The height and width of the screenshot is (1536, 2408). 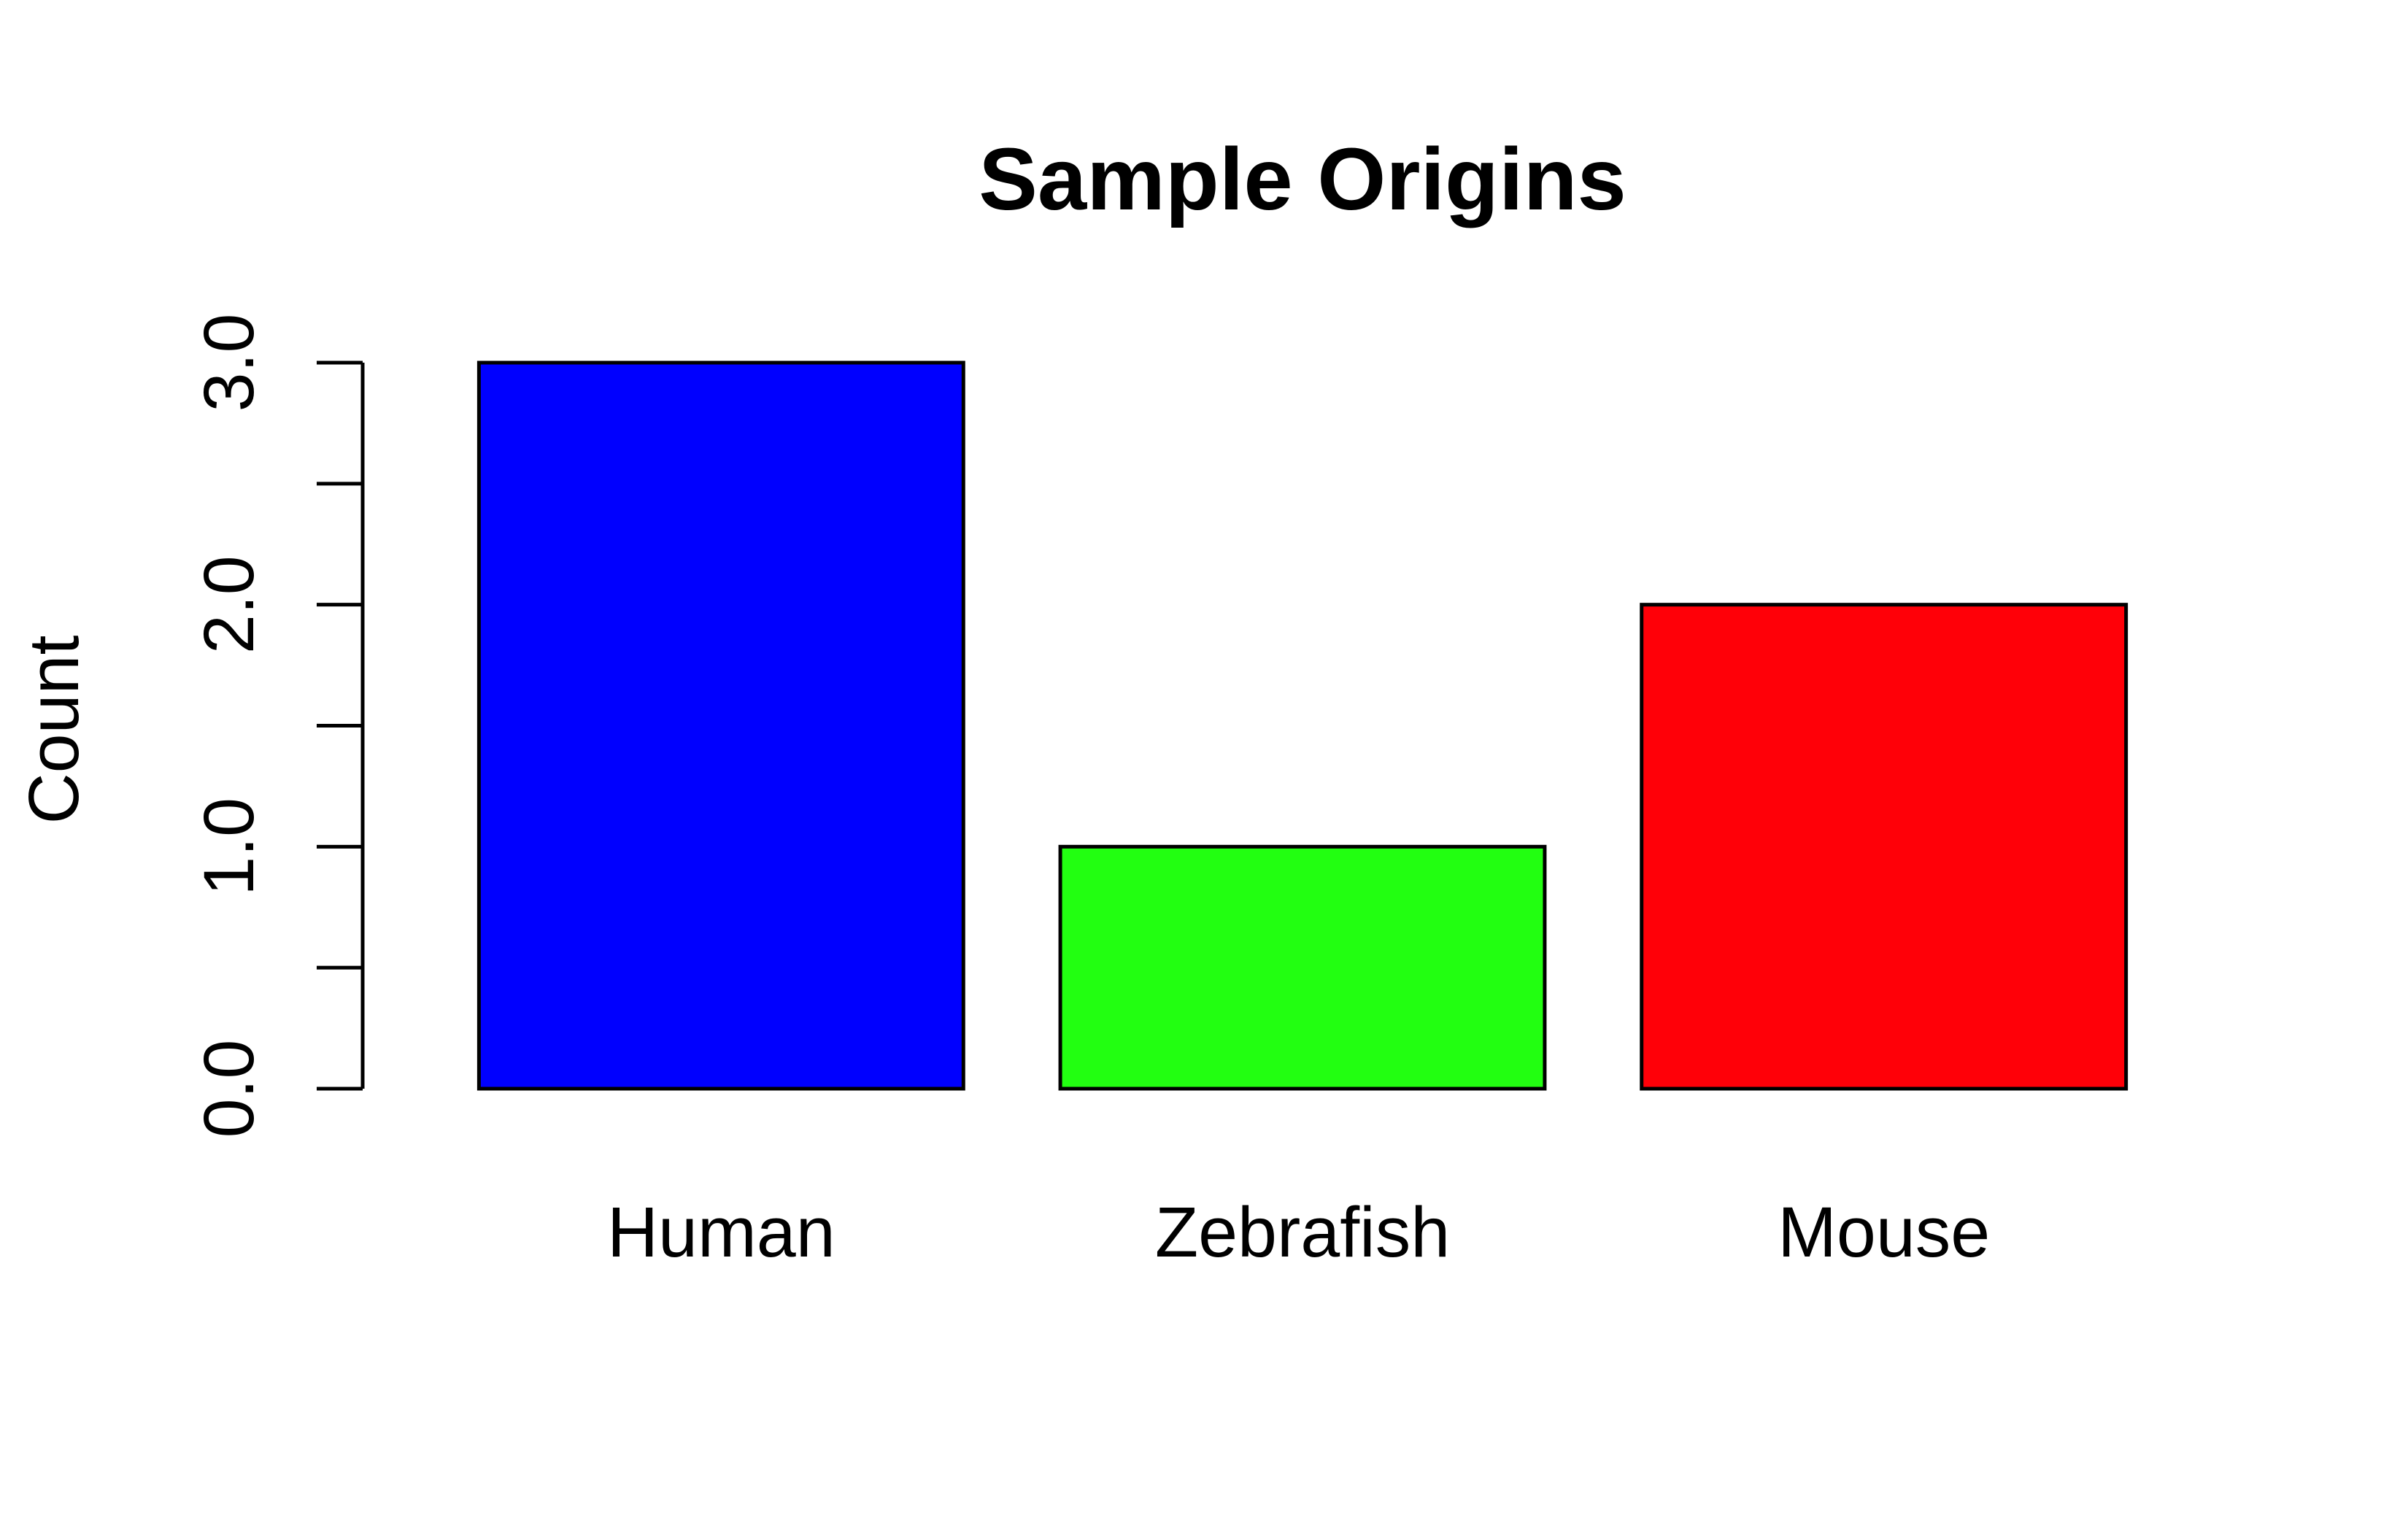 I want to click on bar-mouse, so click(x=1884, y=847).